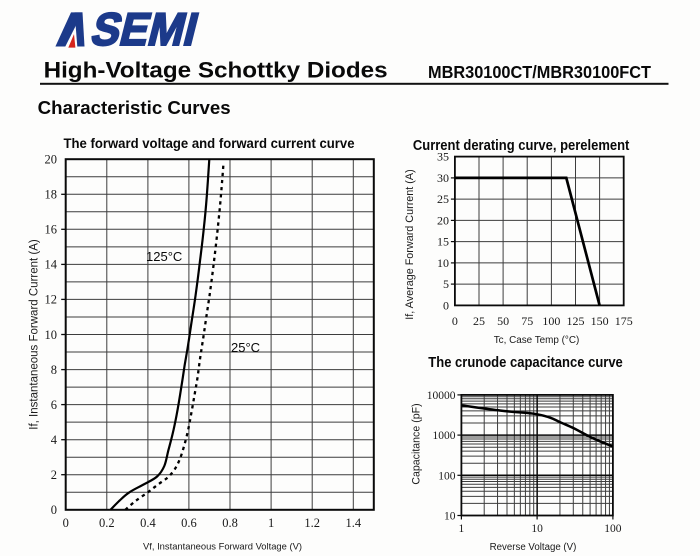  Describe the element at coordinates (54, 405) in the screenshot. I see `svg-text: 6` at that location.